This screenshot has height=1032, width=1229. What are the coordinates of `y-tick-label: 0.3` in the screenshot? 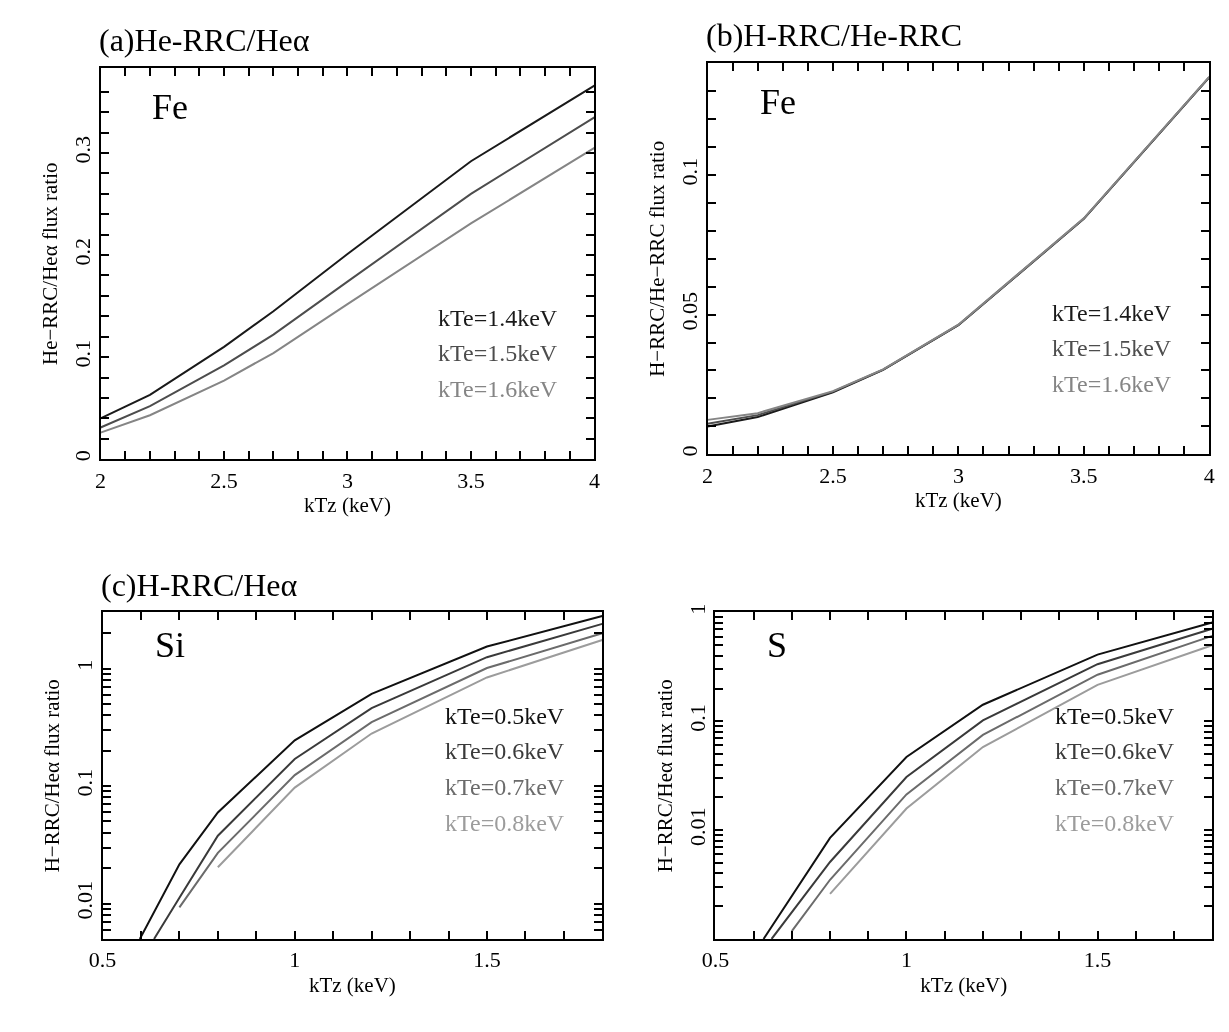 It's located at (82, 150).